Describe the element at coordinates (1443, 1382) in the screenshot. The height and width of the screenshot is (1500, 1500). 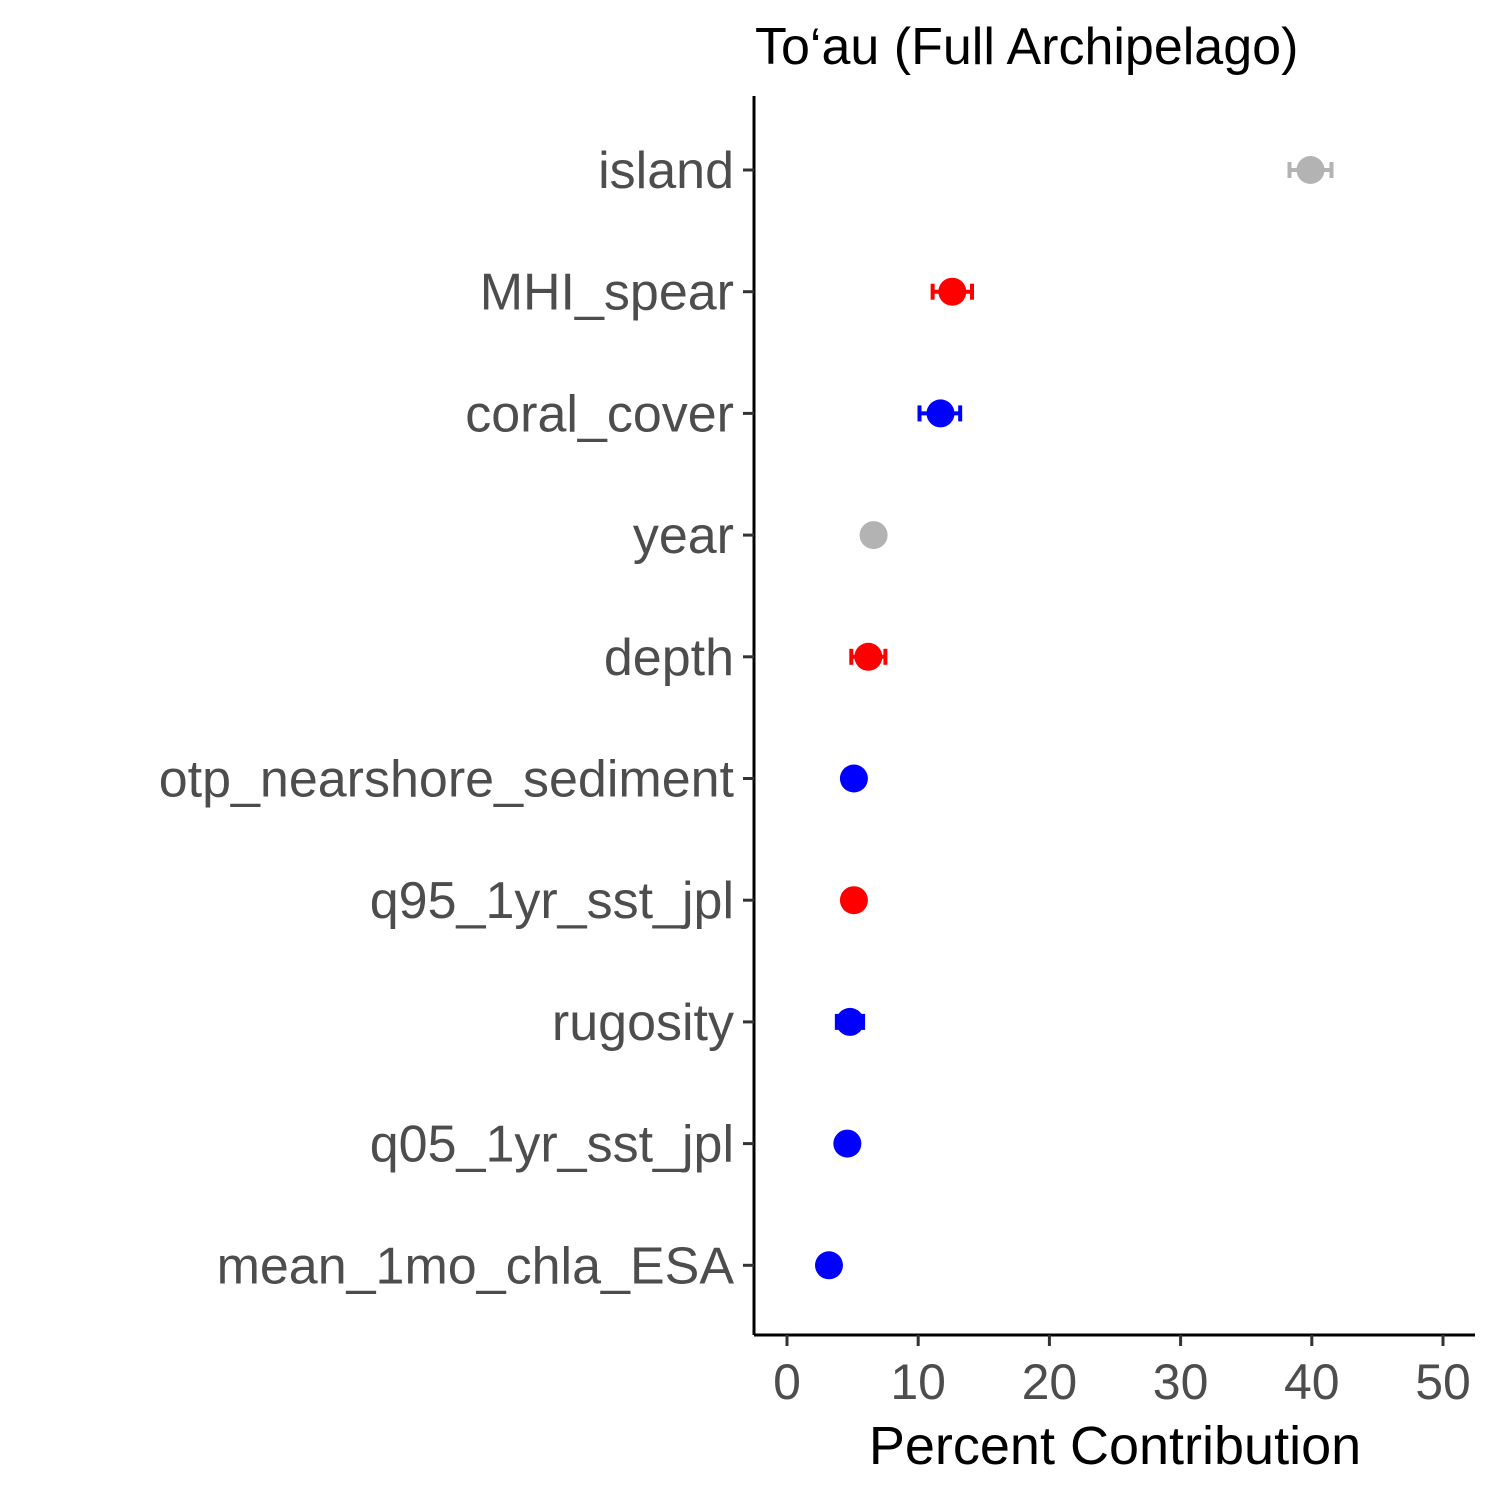
I see `x-tick-label: 50` at that location.